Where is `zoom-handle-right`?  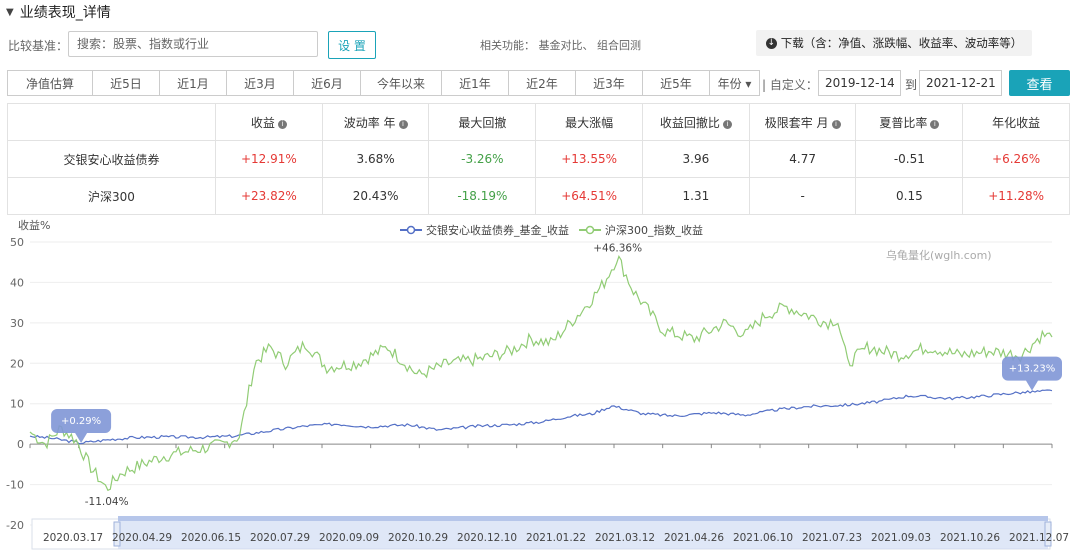 zoom-handle-right is located at coordinates (1048, 534).